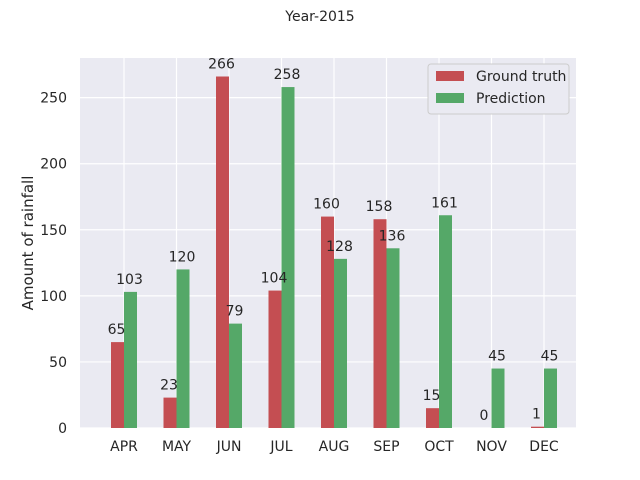  I want to click on legend-label: Prediction, so click(511, 99).